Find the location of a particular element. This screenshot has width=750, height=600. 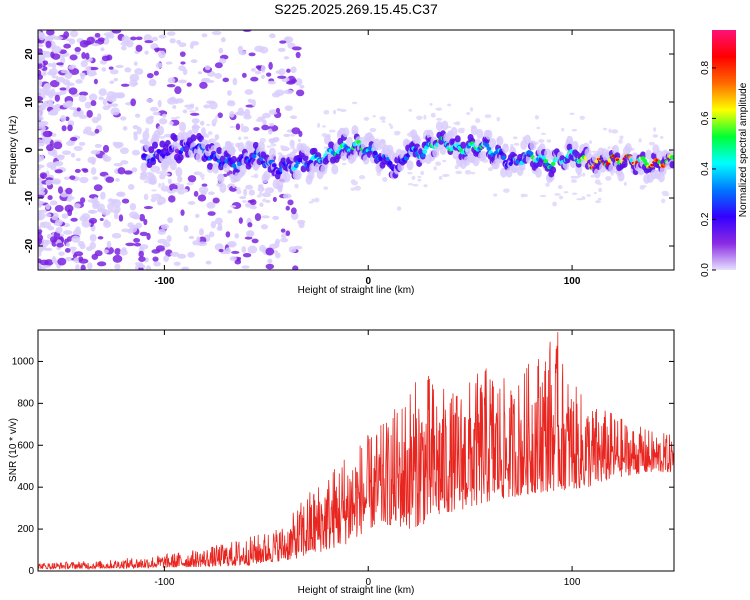

spectrogram-y-tick-label: -20 is located at coordinates (29, 245).